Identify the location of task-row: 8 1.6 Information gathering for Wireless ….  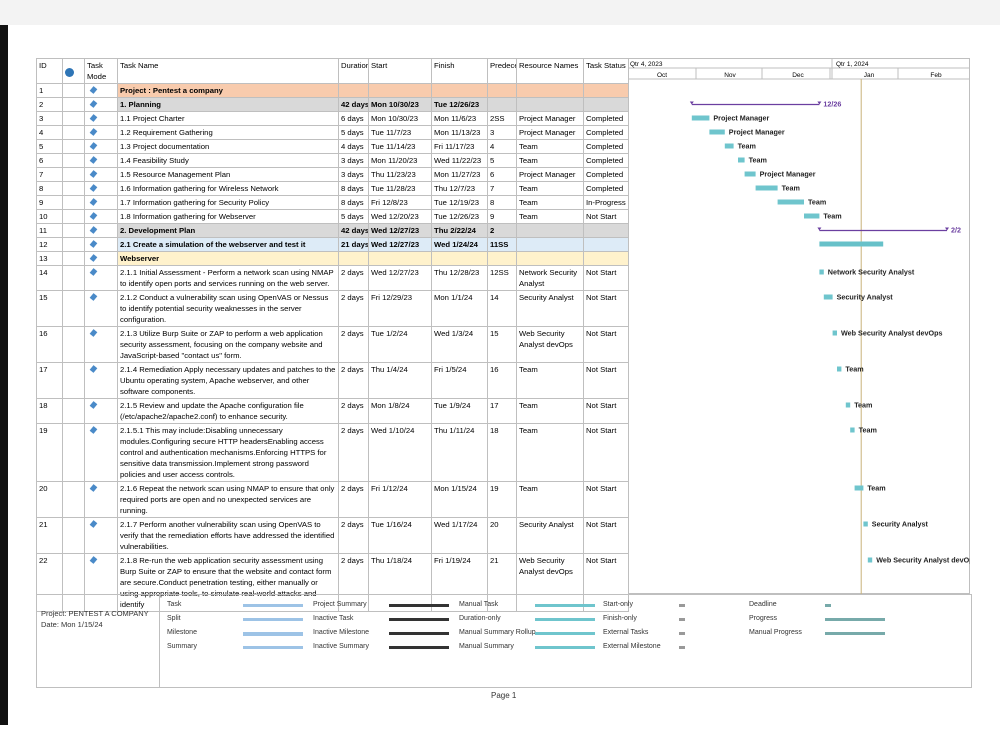
(332, 188).